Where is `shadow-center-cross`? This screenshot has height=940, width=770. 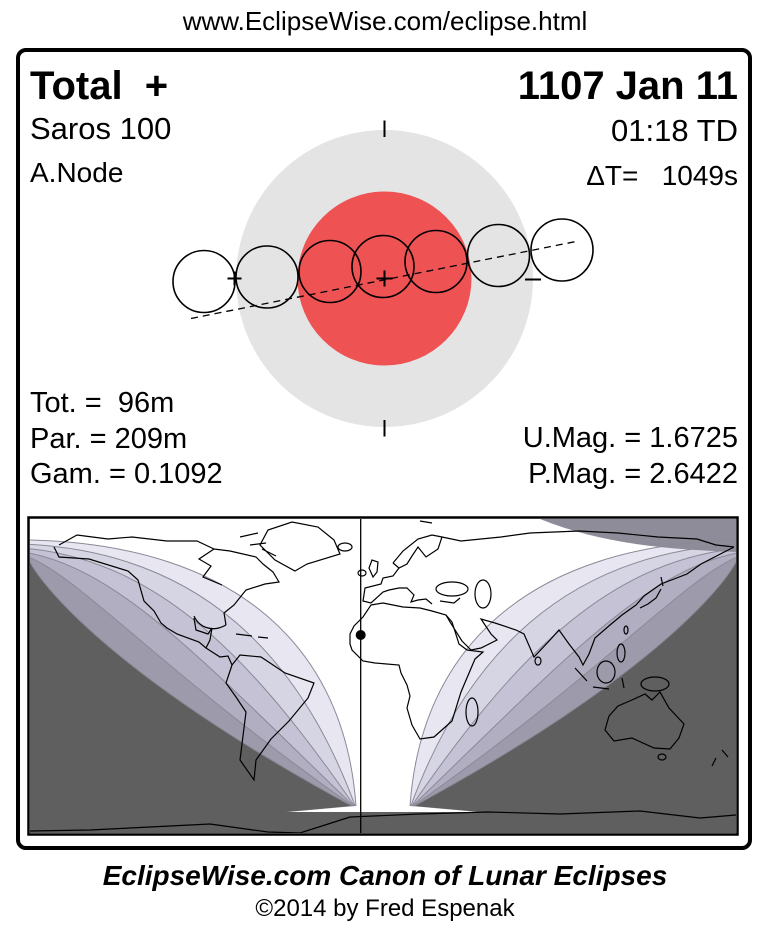
shadow-center-cross is located at coordinates (384, 278).